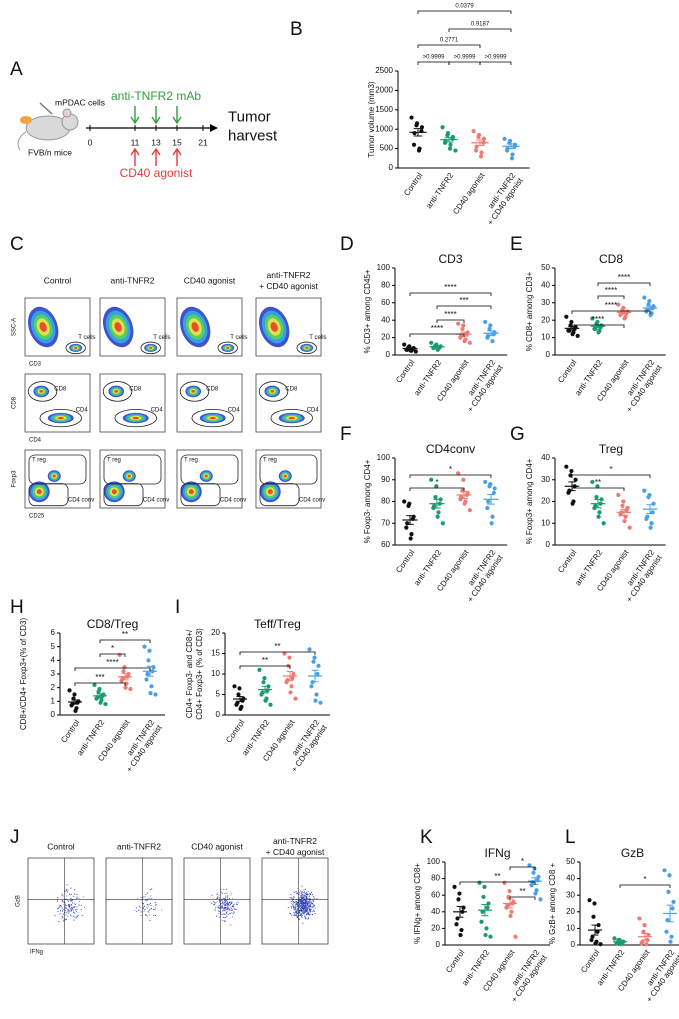 The height and width of the screenshot is (1019, 679). What do you see at coordinates (385, 337) in the screenshot?
I see `y-tick-label: 20` at bounding box center [385, 337].